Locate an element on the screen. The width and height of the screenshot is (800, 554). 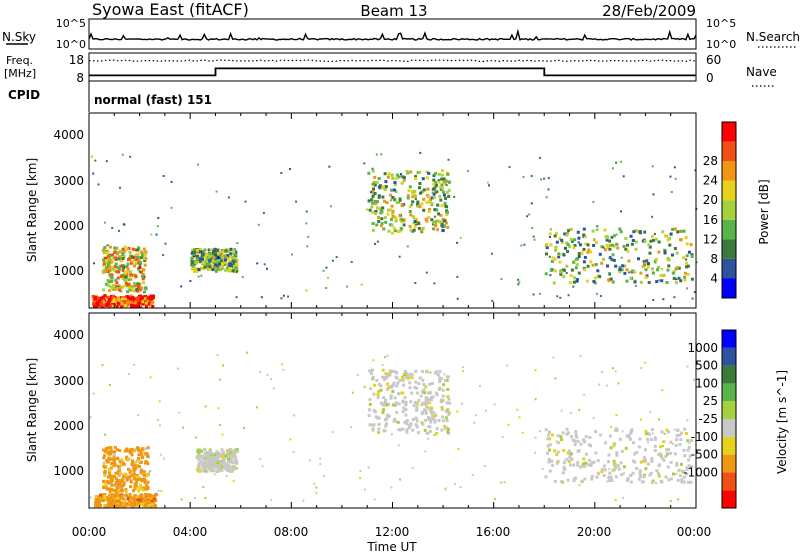
cpid-mode: normal (fast) 151 is located at coordinates (153, 100).